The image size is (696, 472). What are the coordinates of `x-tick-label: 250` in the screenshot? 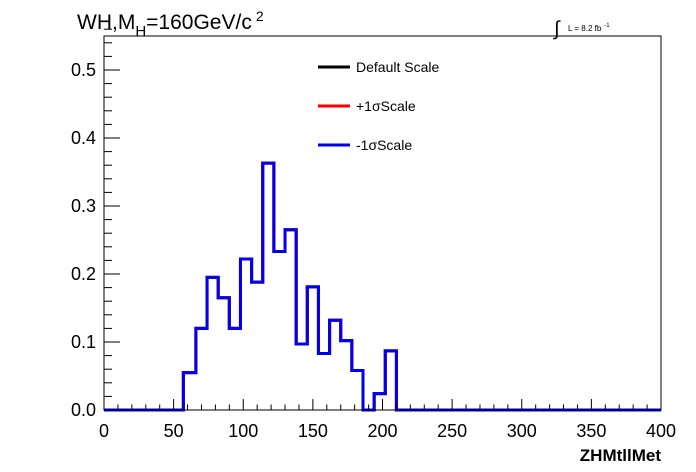 It's located at (452, 431).